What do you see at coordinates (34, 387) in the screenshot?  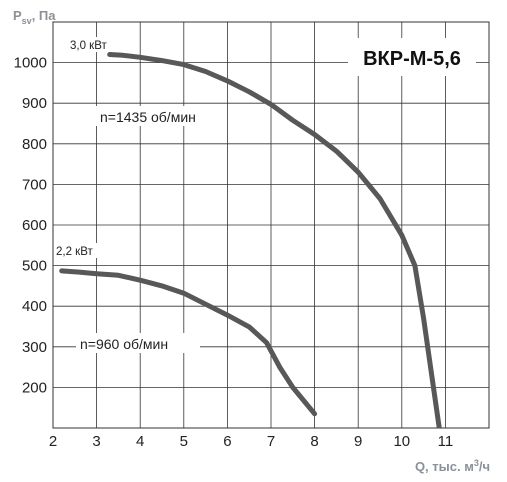 I see `y-tick-label: 200` at bounding box center [34, 387].